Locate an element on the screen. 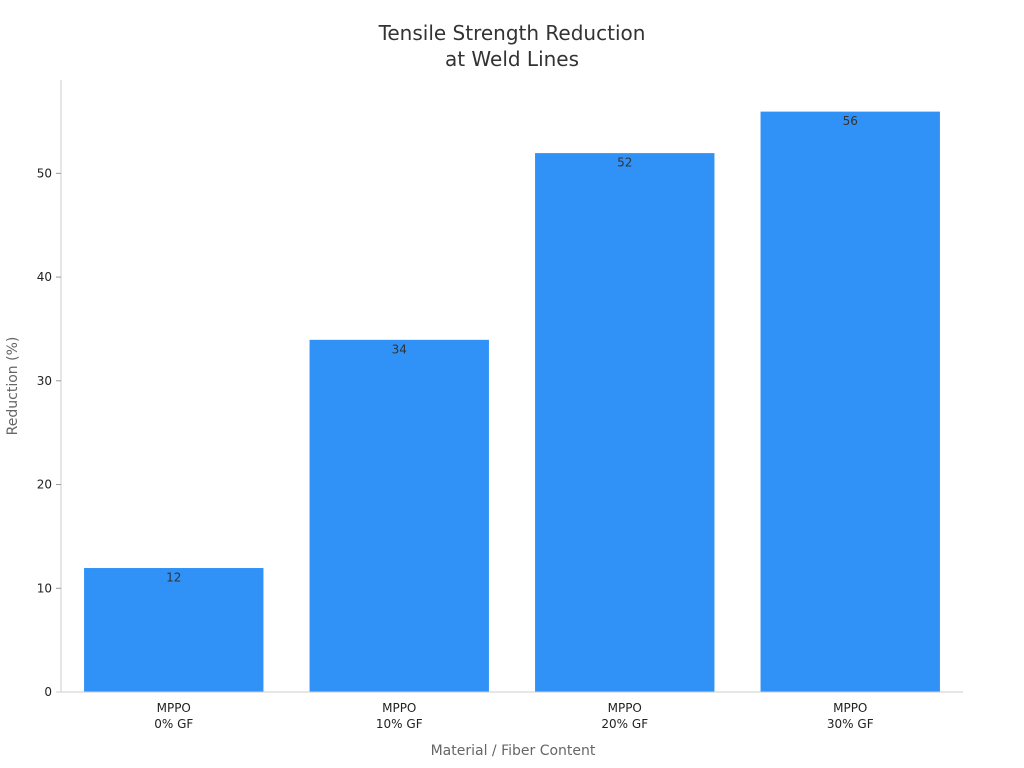 This screenshot has width=1024, height=768. y-tick-label: 50 is located at coordinates (44, 173).